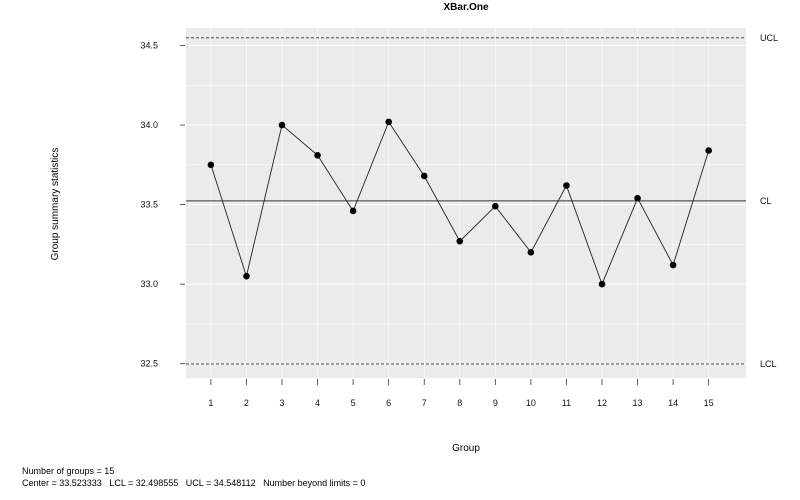  Describe the element at coordinates (353, 403) in the screenshot. I see `x-tick-label: 5` at that location.